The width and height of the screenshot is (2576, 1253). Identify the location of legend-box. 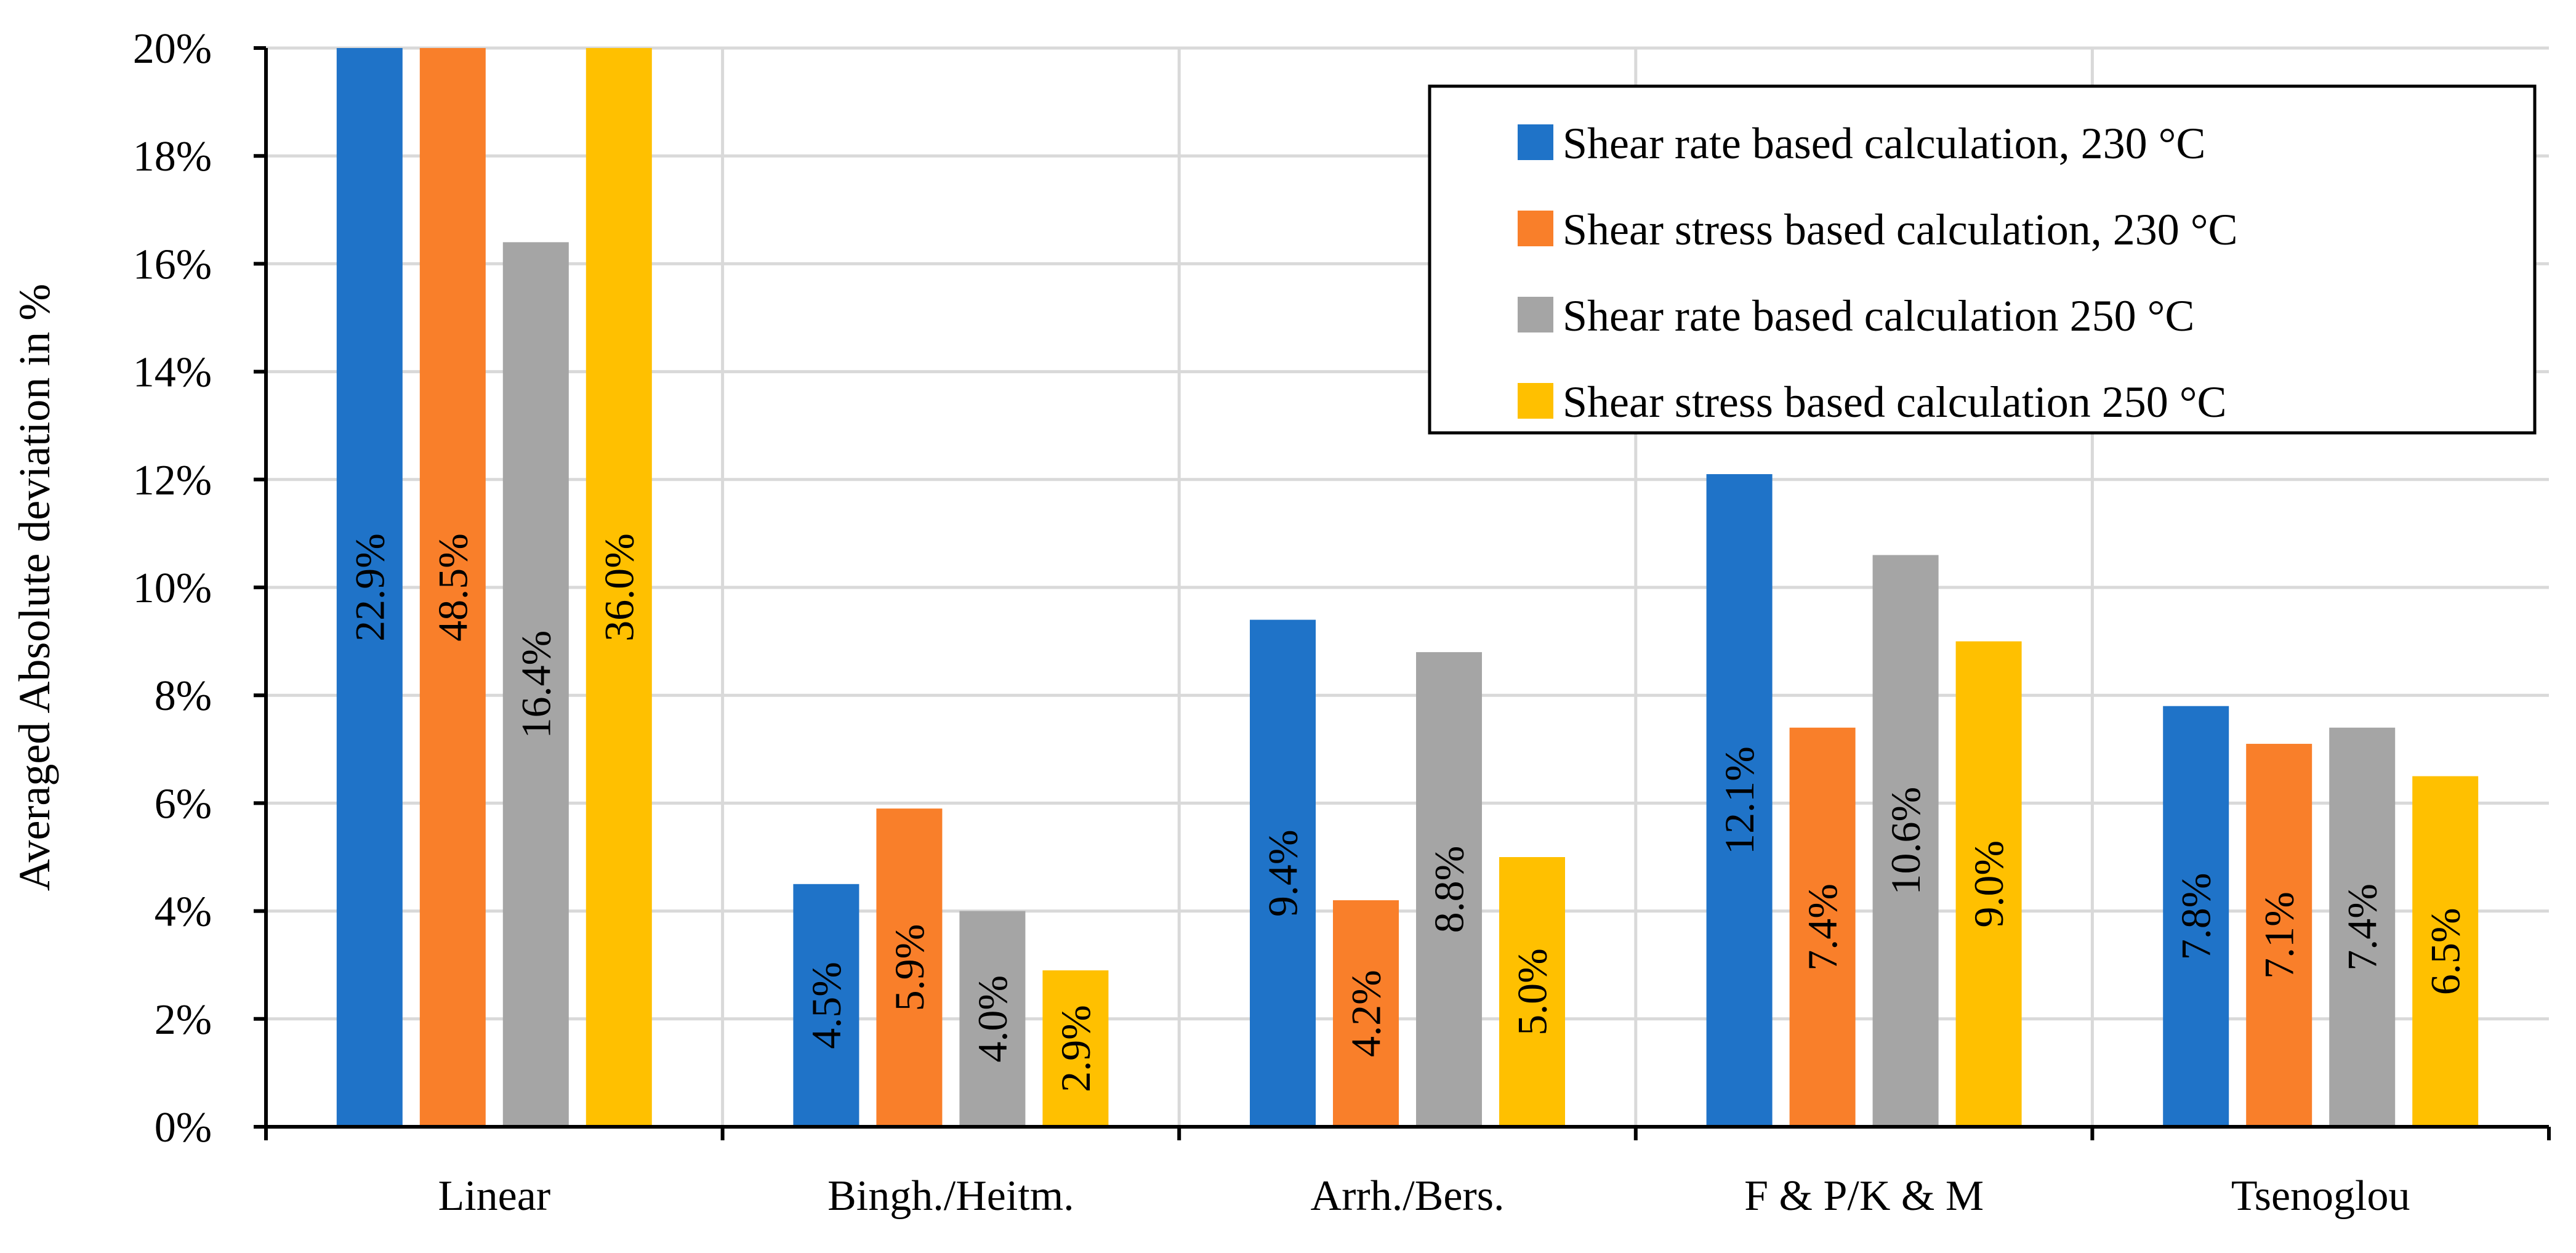
(1982, 259).